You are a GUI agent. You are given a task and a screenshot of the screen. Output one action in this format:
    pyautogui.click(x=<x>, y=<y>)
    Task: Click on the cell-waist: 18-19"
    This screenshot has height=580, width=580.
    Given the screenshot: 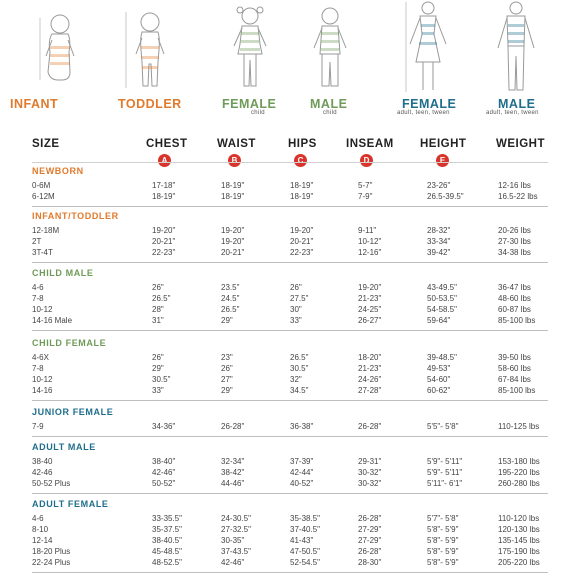 What is the action you would take?
    pyautogui.click(x=233, y=185)
    